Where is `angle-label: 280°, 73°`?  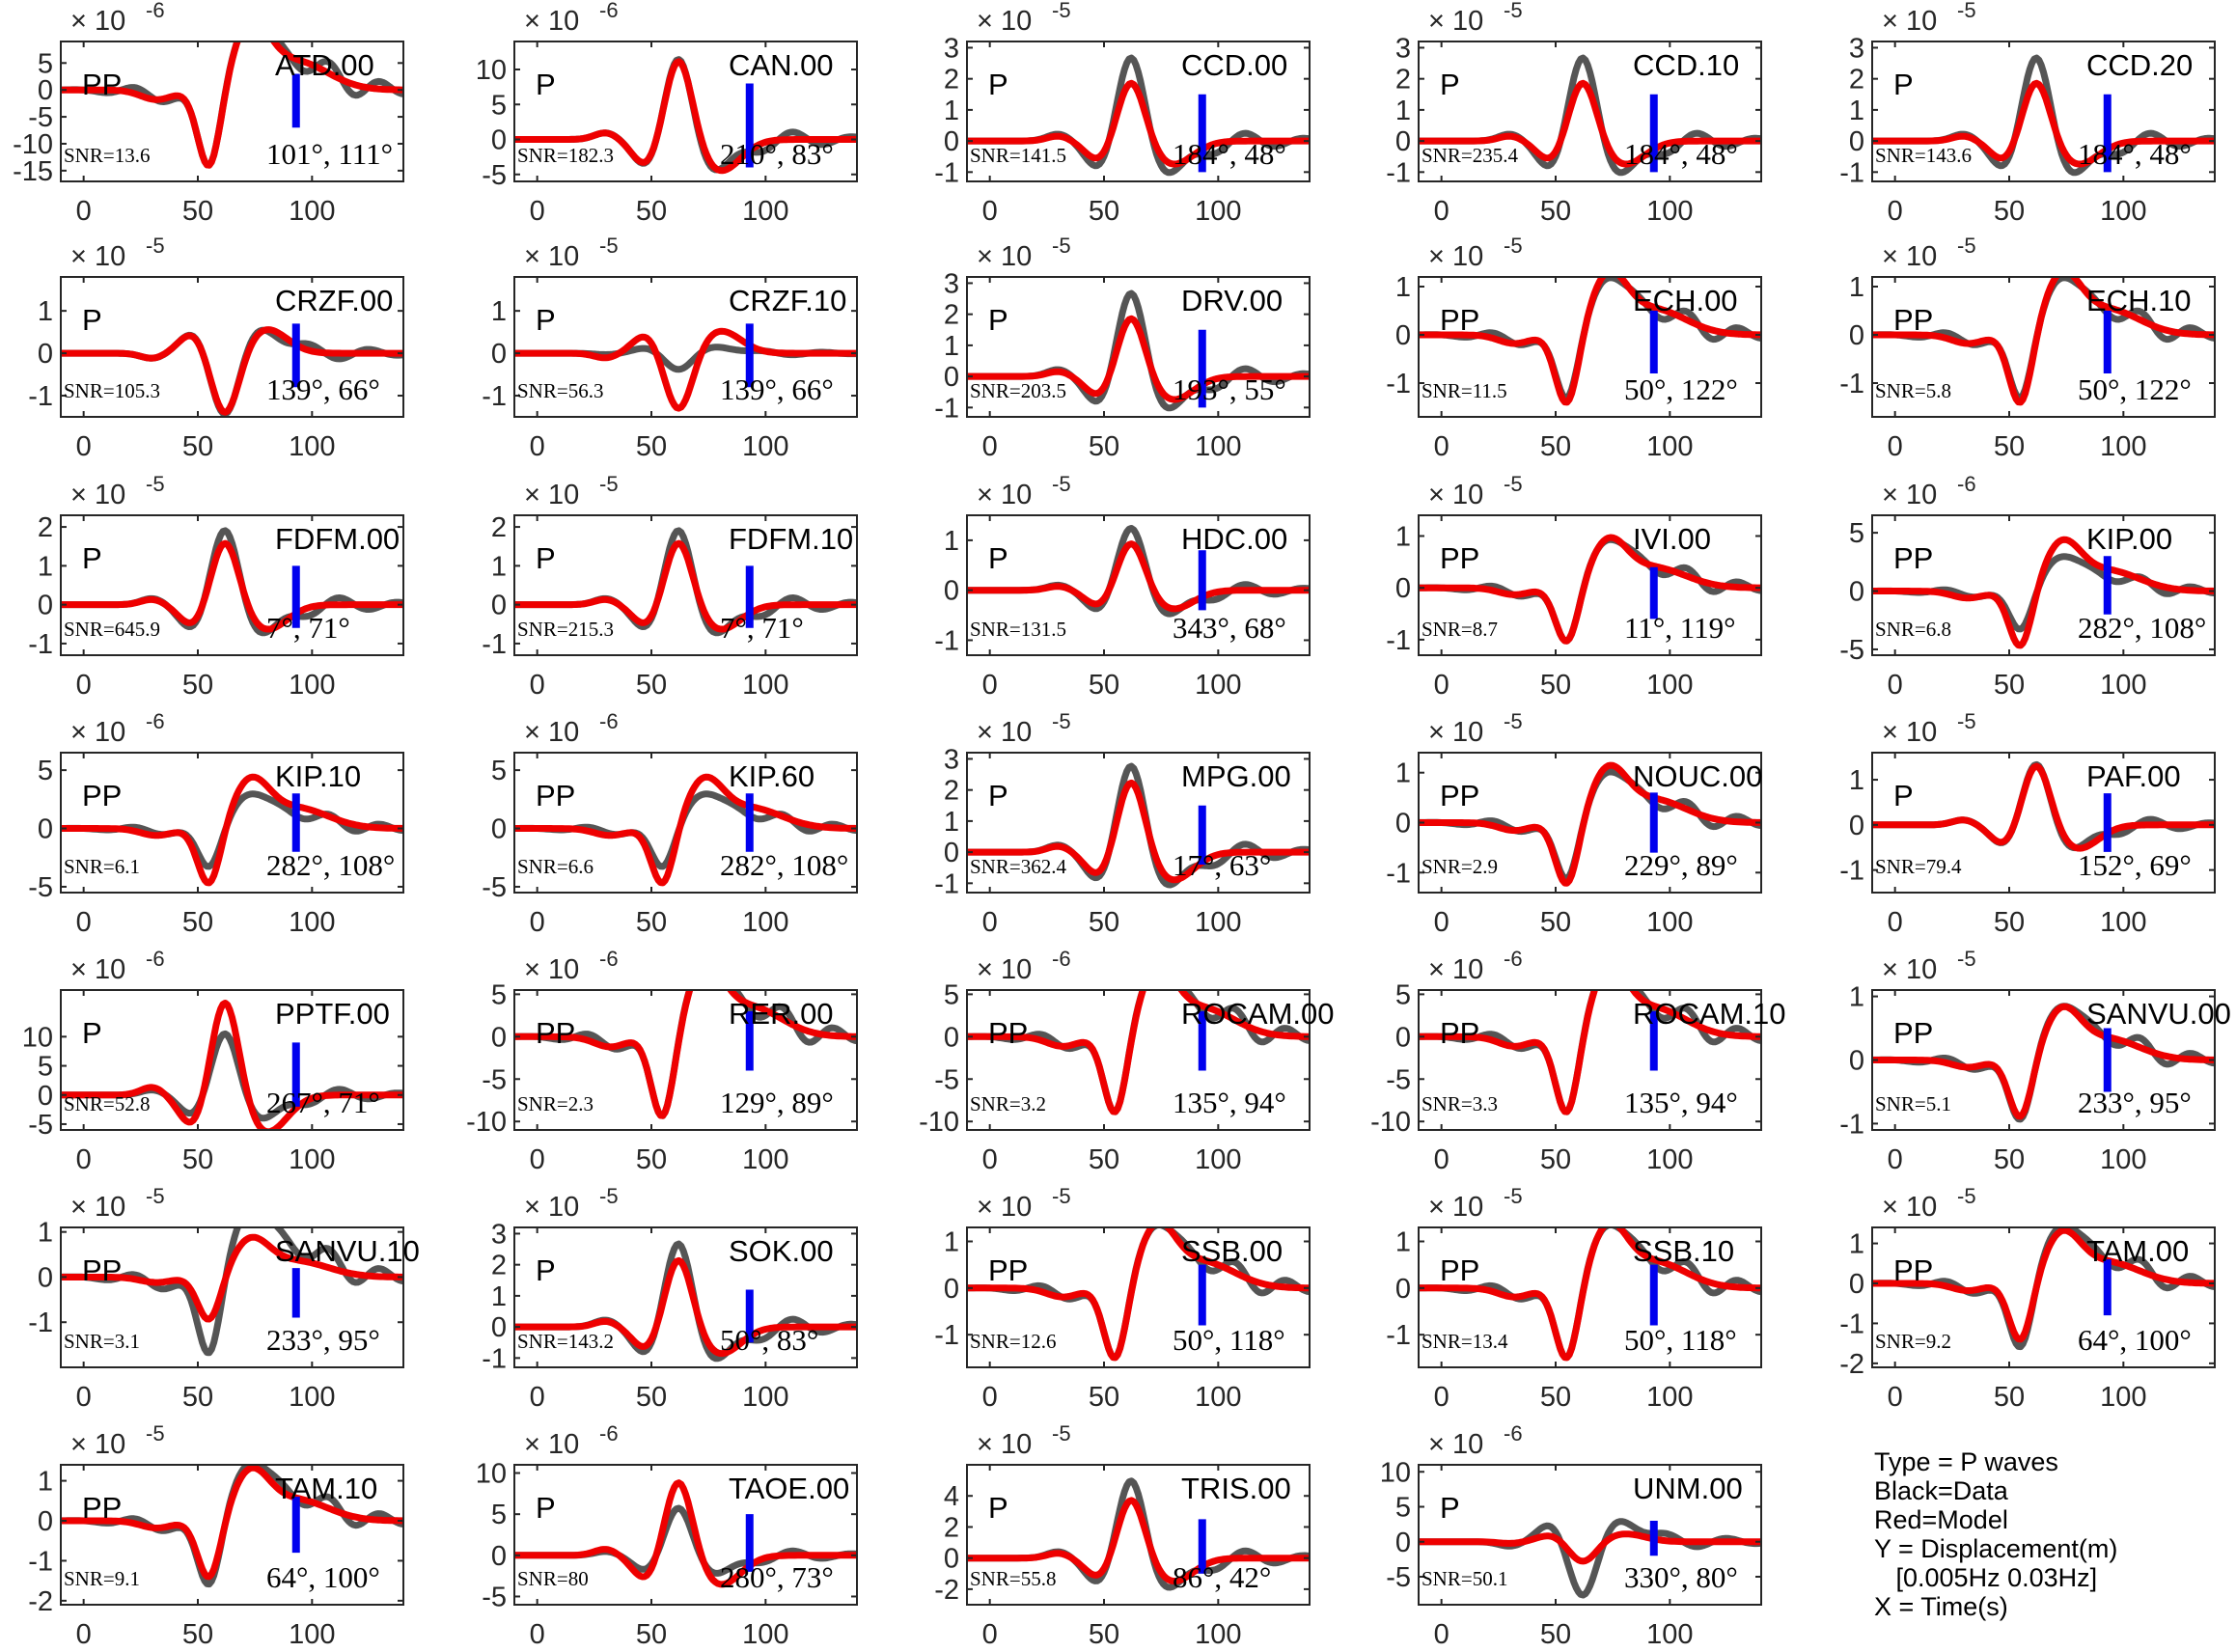
angle-label: 280°, 73° is located at coordinates (777, 1577).